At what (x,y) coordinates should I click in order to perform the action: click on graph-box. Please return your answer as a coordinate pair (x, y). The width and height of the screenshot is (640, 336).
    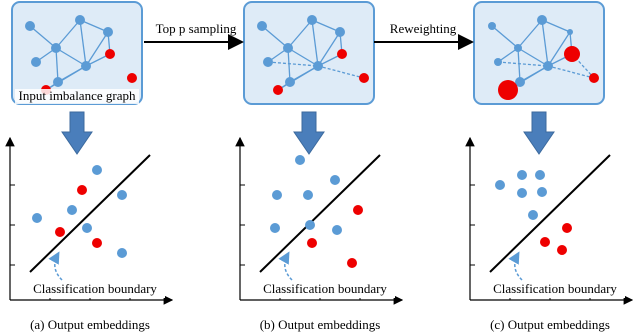
    Looking at the image, I should click on (539, 53).